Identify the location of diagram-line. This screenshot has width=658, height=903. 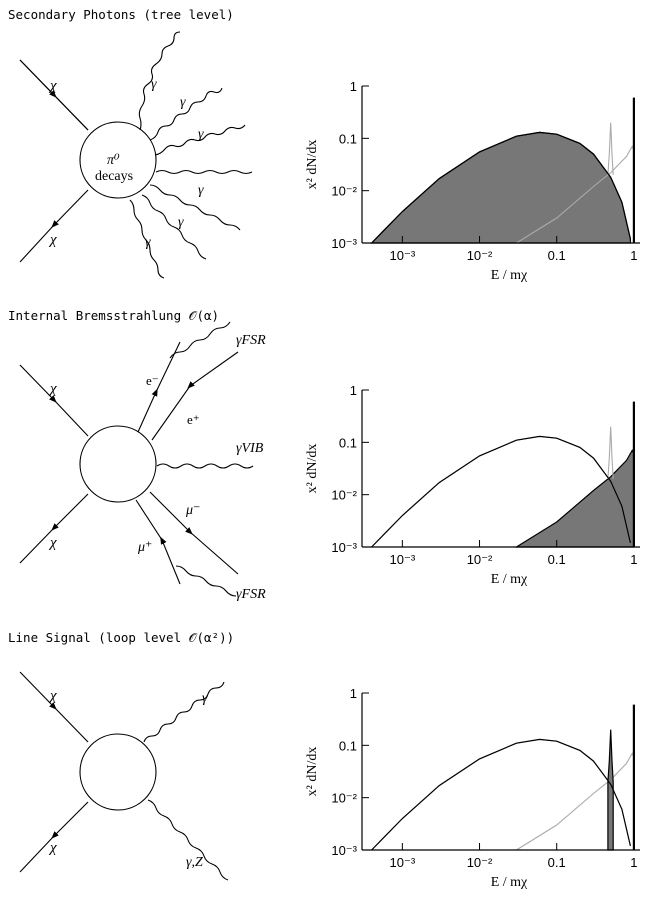
(124, 776).